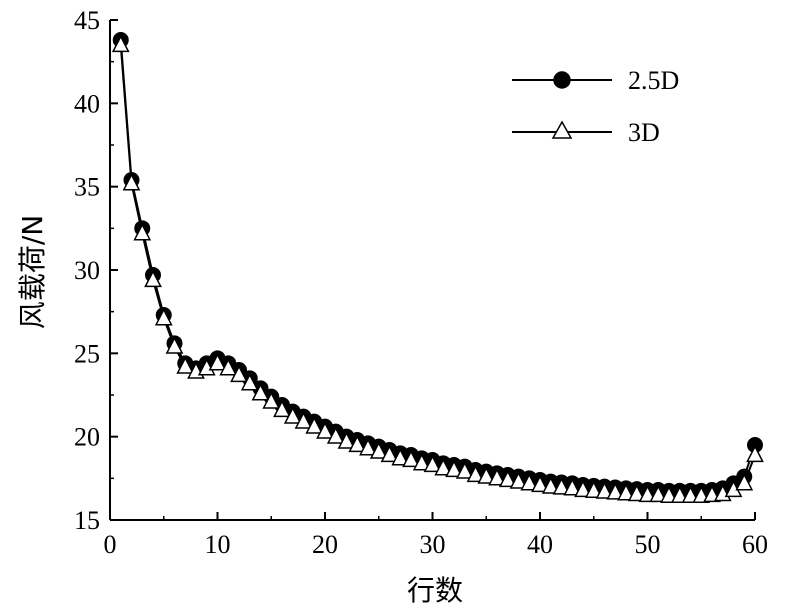 The height and width of the screenshot is (613, 792). I want to click on x-tick-label: 60, so click(755, 544).